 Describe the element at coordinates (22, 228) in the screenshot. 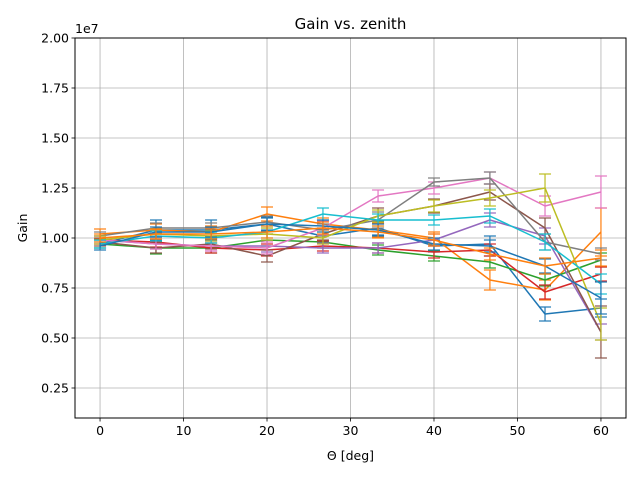

I see `y-axis-label: Gain` at that location.